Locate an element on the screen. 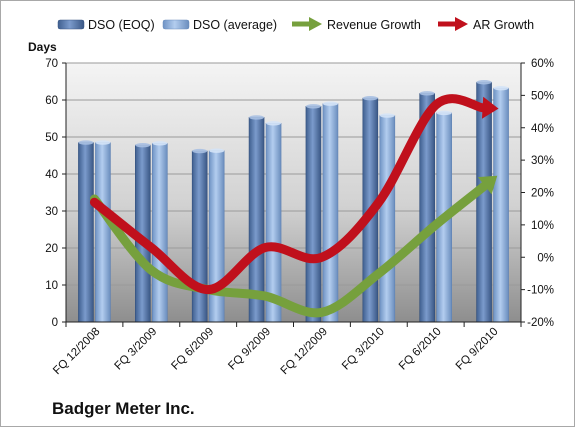  y2-tick-label: 10% is located at coordinates (542, 226).